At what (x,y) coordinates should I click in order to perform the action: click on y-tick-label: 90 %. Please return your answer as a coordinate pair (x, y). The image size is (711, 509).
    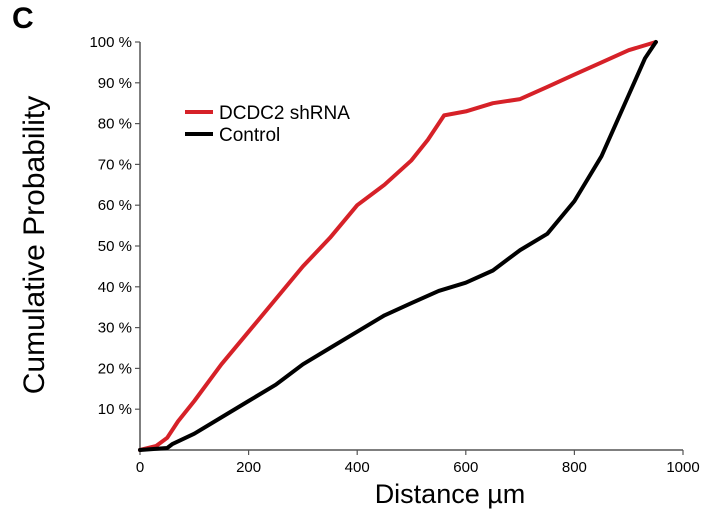
    Looking at the image, I should click on (115, 83).